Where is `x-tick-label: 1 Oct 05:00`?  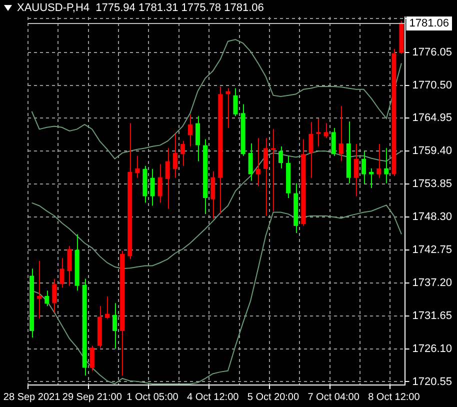
x-tick-label: 1 Oct 05:00 is located at coordinates (152, 397).